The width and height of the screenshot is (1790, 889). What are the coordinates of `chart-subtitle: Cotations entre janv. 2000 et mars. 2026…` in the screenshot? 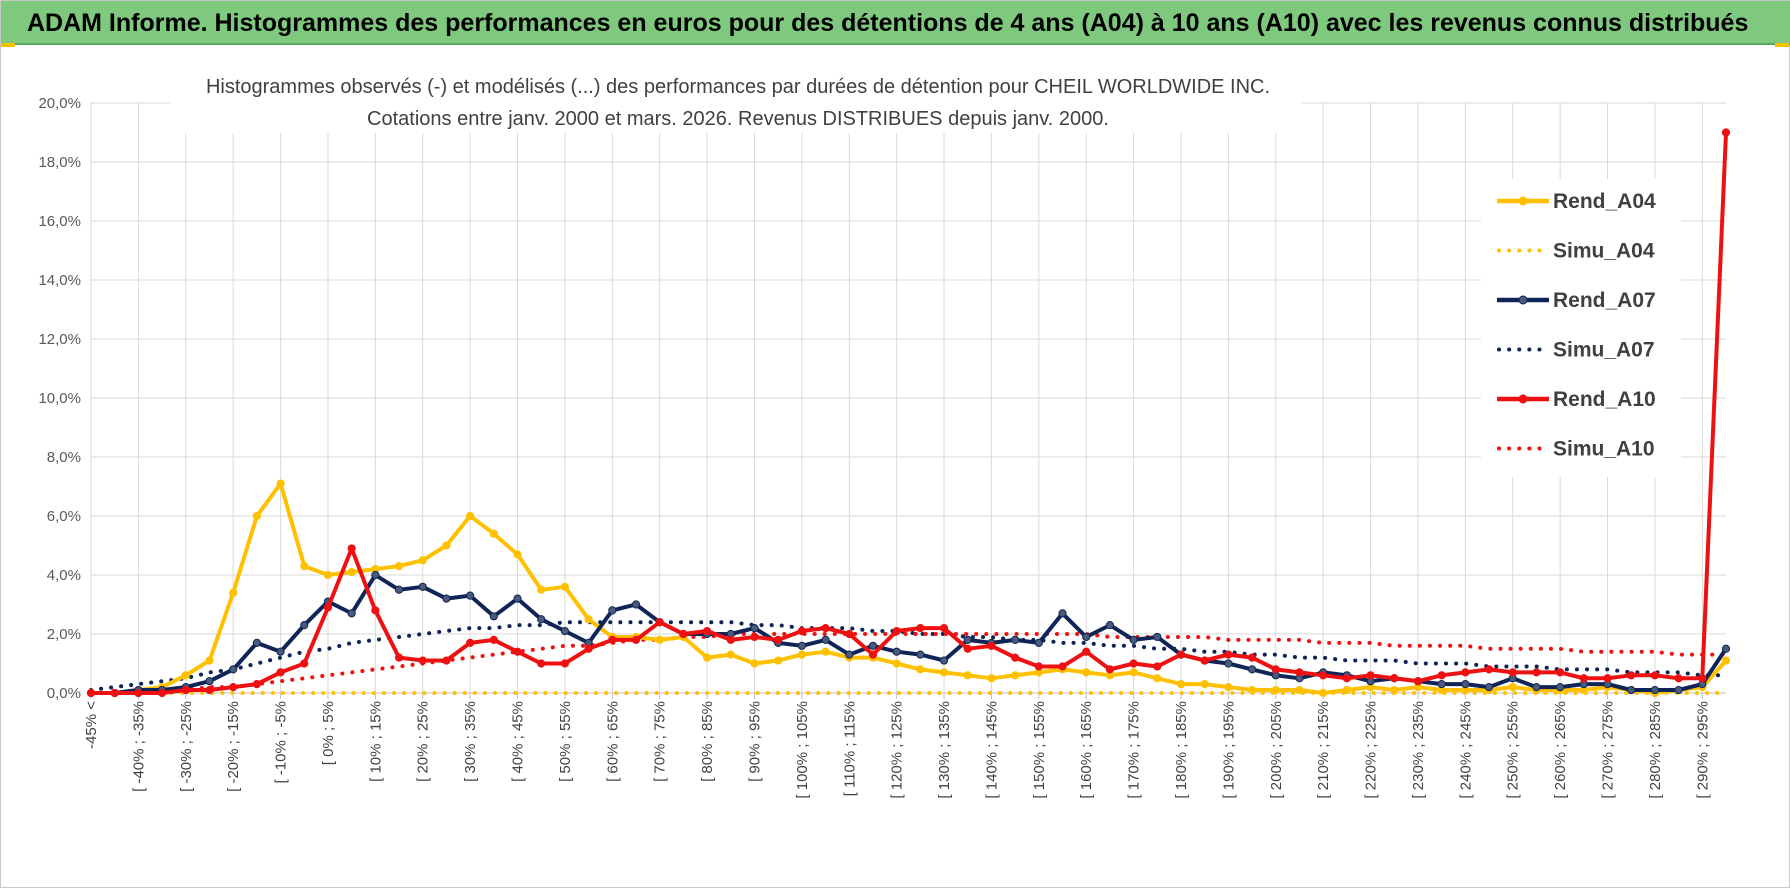 It's located at (738, 119).